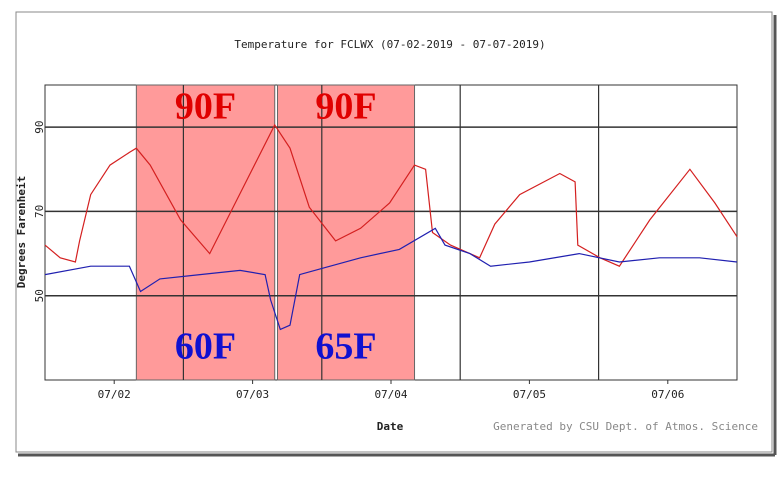 Image resolution: width=784 pixels, height=478 pixels. What do you see at coordinates (39, 211) in the screenshot?
I see `y-tick-label: 70` at bounding box center [39, 211].